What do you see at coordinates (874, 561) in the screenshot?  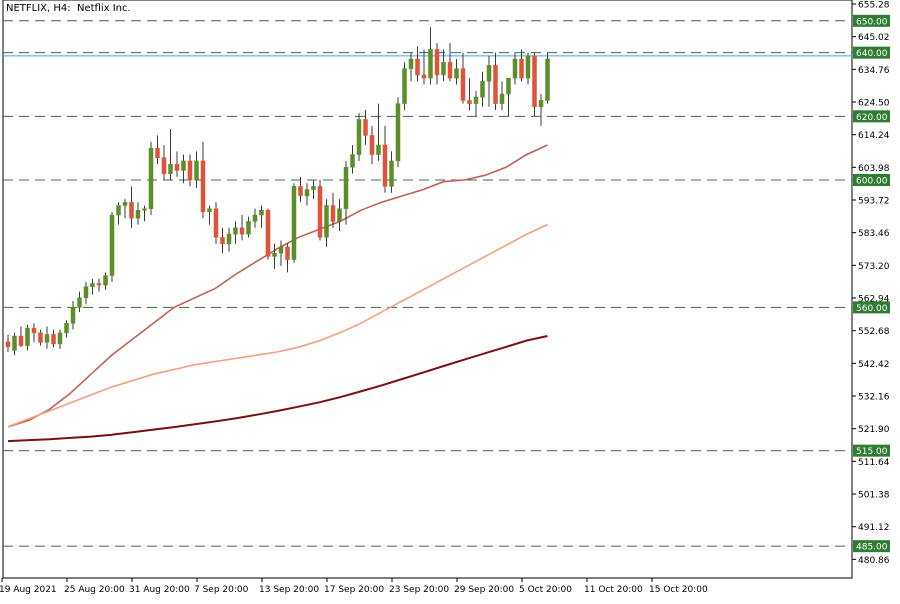 I see `y-tick-label: 480.86` at bounding box center [874, 561].